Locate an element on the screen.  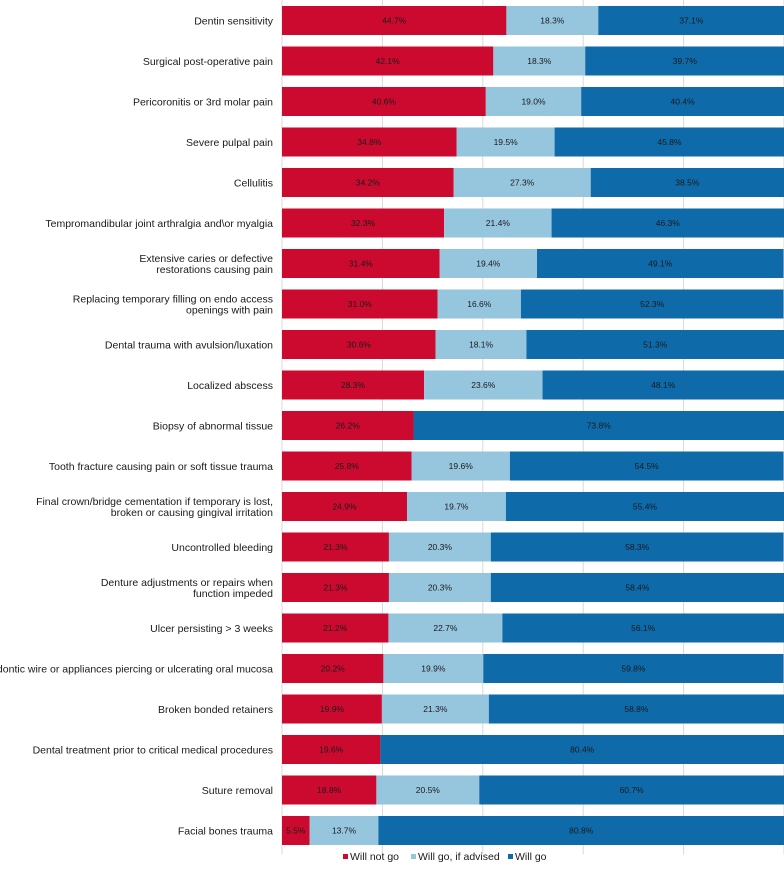
category-label: Broken bonded retainers is located at coordinates (215, 710).